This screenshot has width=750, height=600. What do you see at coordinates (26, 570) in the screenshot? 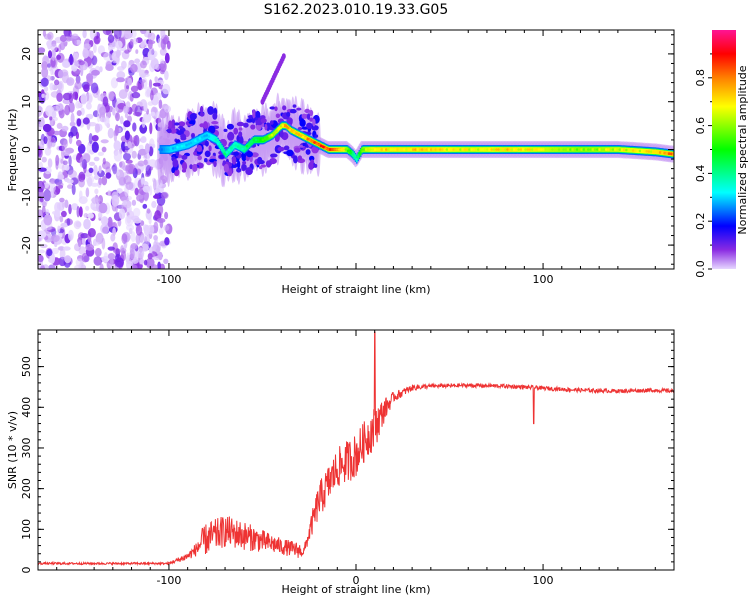
I see `y-tick-label: 0` at bounding box center [26, 570].